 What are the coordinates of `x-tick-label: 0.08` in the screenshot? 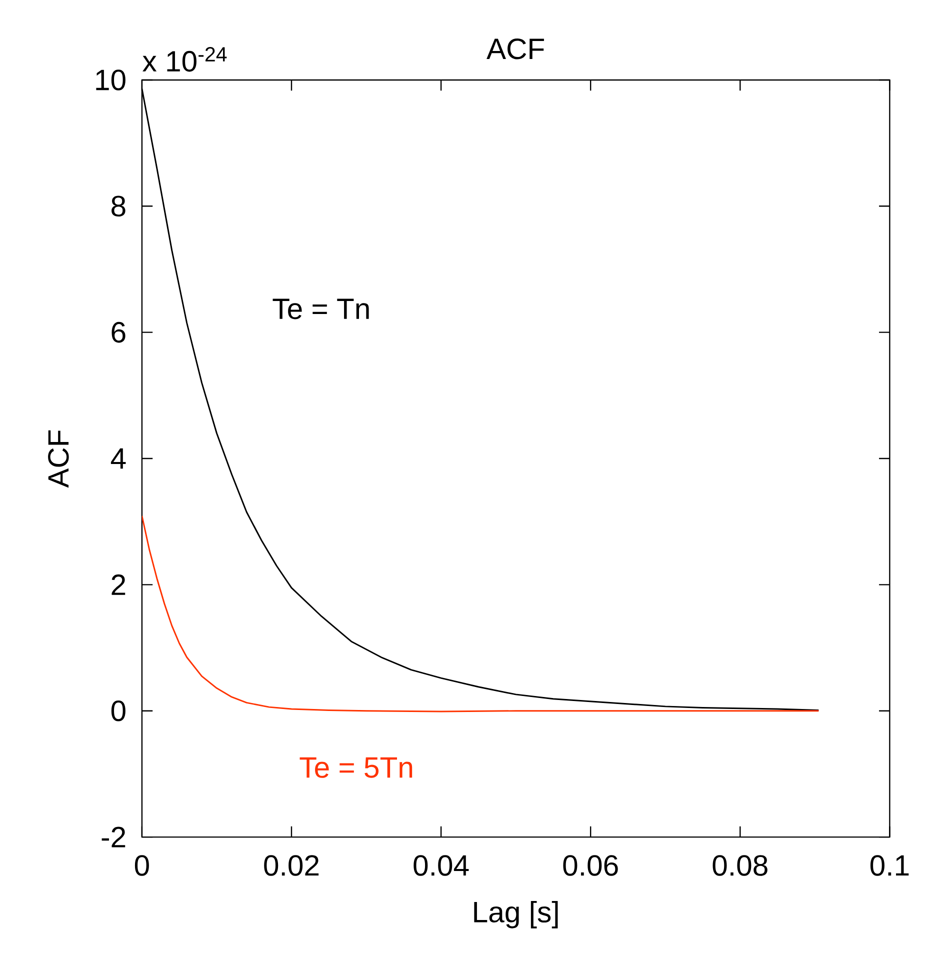 It's located at (740, 865).